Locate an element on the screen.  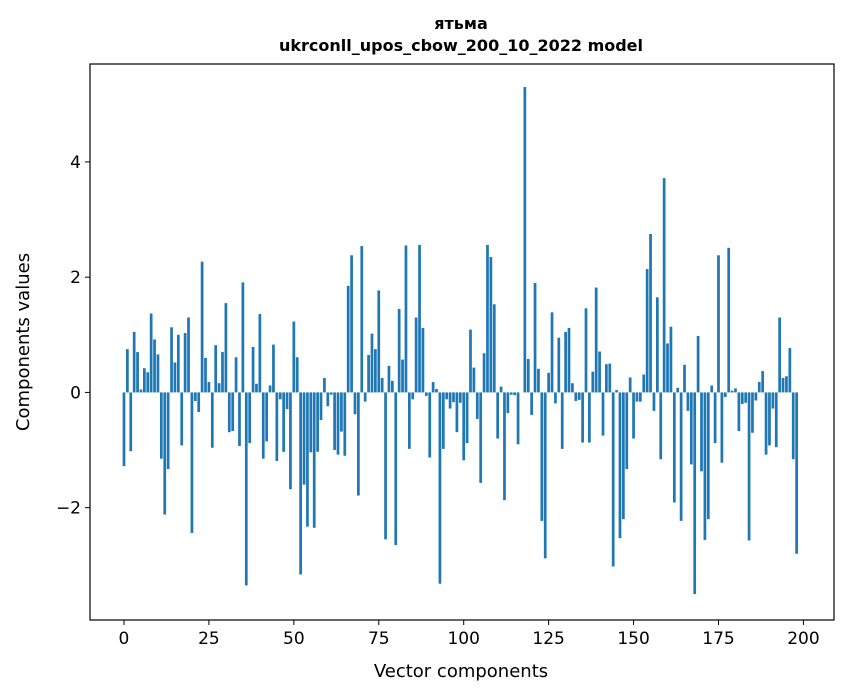
y-tick-label: 2 is located at coordinates (75, 278).